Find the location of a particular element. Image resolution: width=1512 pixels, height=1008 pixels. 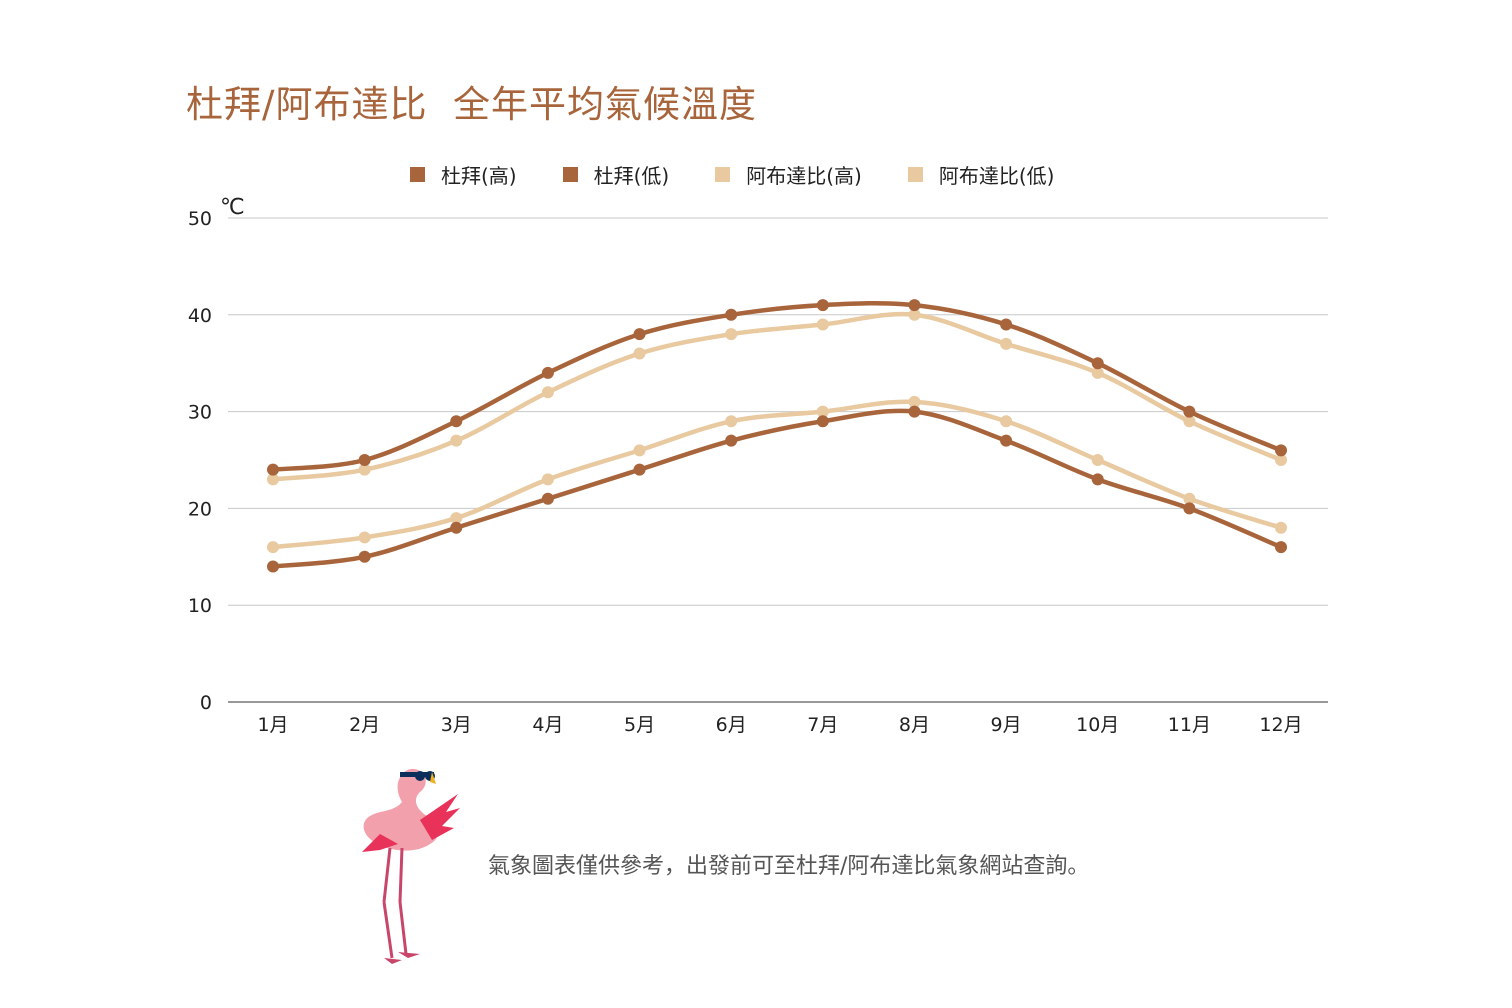

x-tick-label: 10月 is located at coordinates (1097, 725).